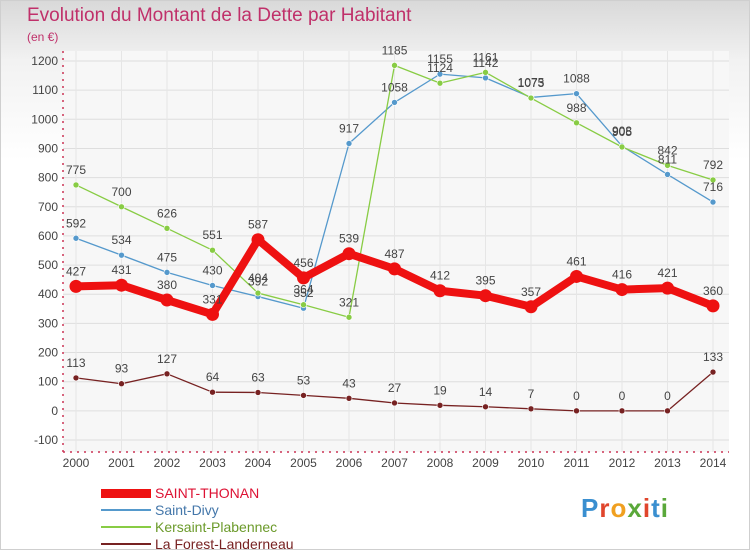  Describe the element at coordinates (394, 463) in the screenshot. I see `x-tick-label: 2007` at that location.